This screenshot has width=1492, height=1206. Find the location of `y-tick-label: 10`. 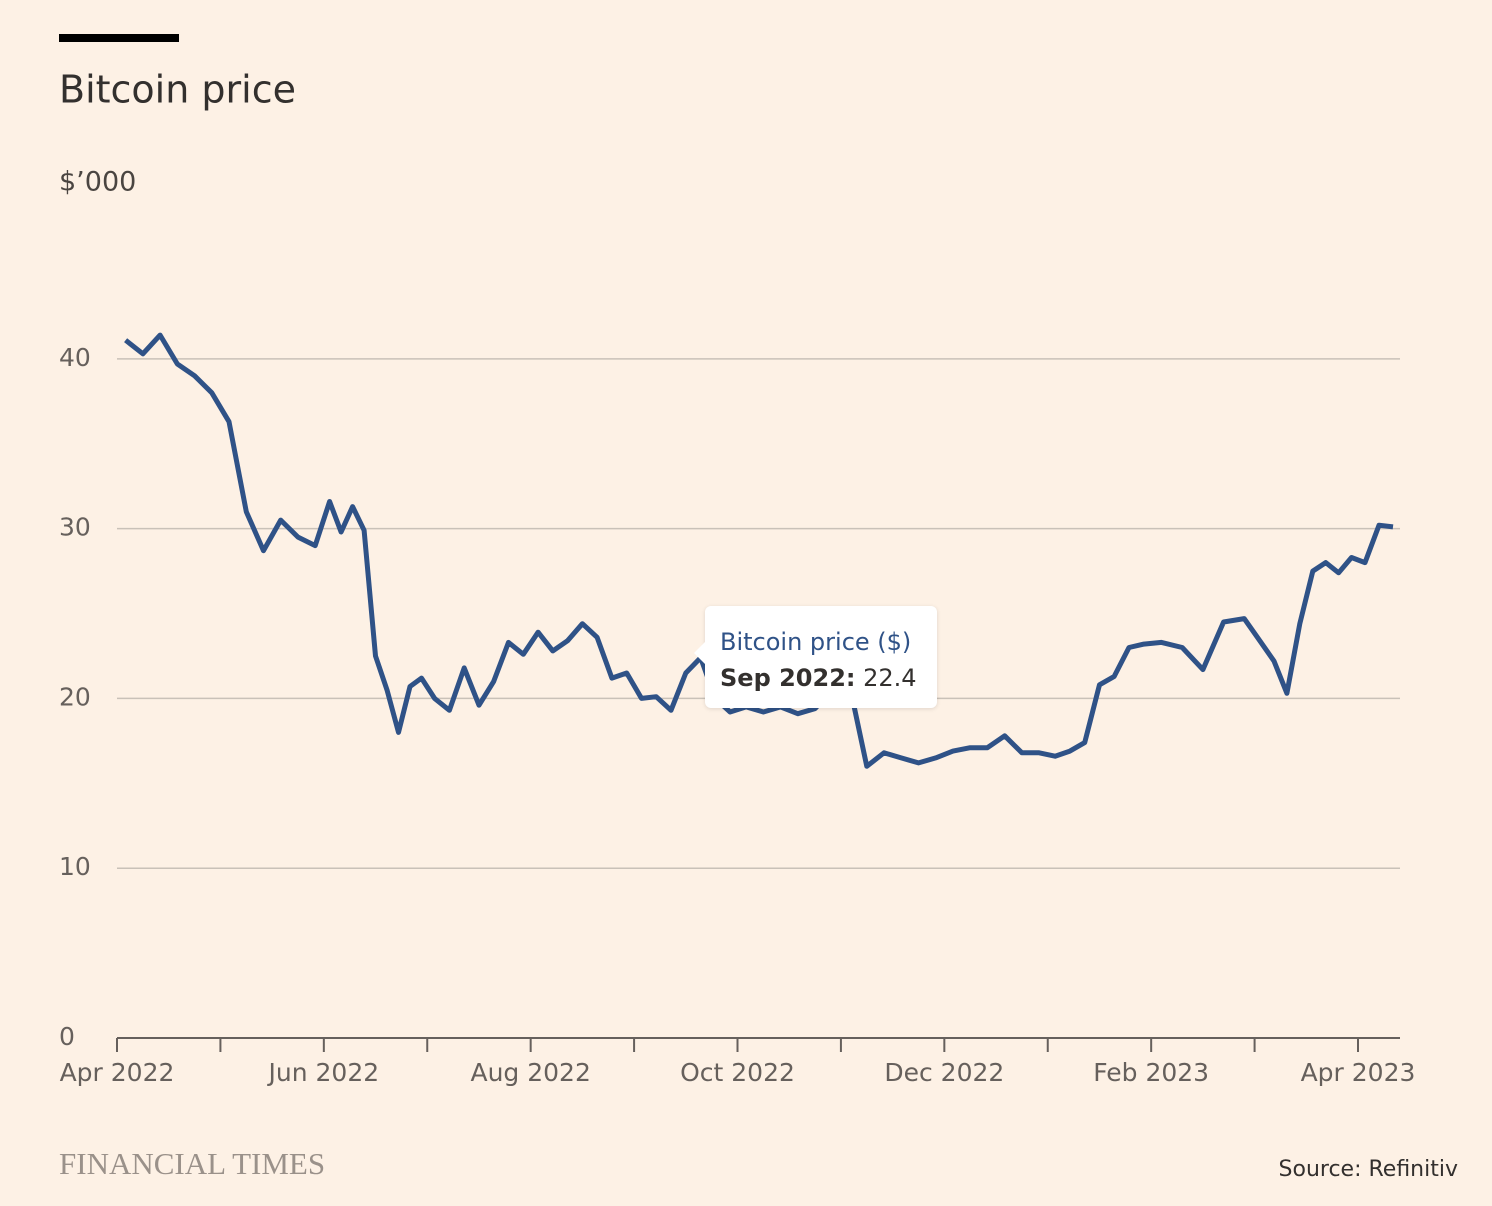

y-tick-label: 10 is located at coordinates (75, 866).